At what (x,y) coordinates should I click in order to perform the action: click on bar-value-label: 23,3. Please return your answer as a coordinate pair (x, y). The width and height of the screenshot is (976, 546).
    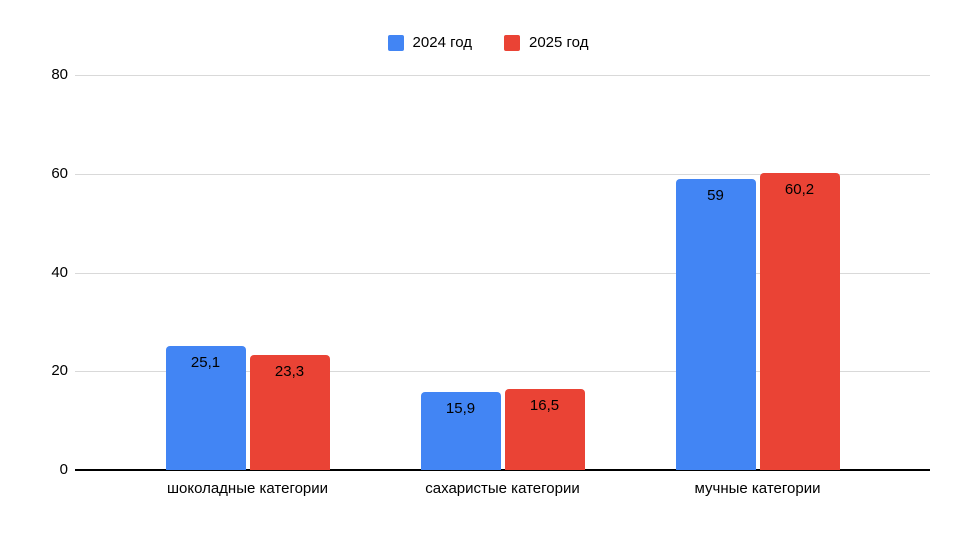
    Looking at the image, I should click on (289, 371).